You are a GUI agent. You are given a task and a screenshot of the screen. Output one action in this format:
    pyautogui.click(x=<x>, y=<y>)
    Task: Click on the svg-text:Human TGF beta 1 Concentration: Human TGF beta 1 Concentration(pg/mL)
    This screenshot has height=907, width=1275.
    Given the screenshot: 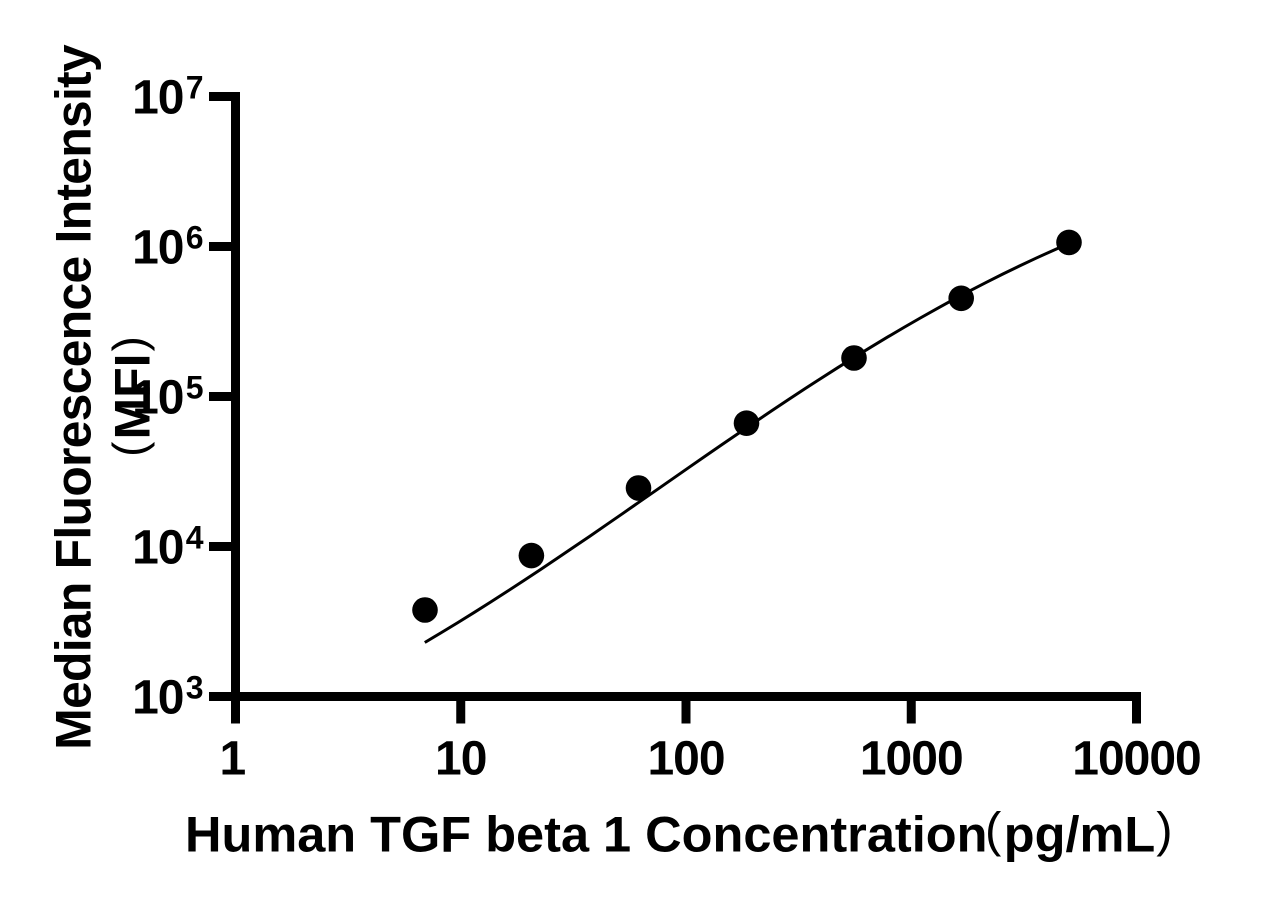 What is the action you would take?
    pyautogui.click(x=679, y=833)
    